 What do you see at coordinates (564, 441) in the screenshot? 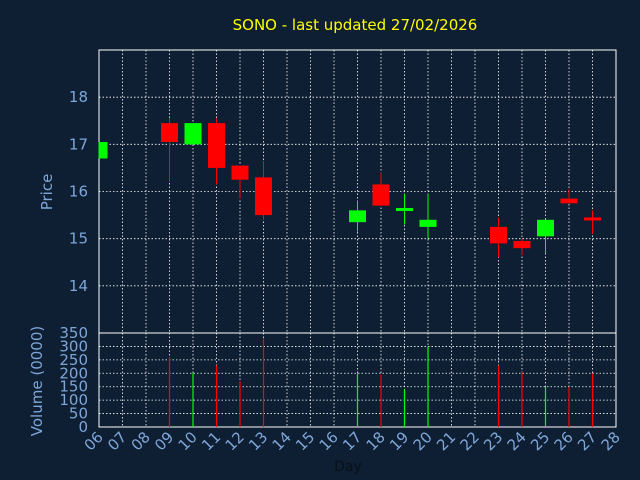
I see `x-tick-label: 26` at bounding box center [564, 441].